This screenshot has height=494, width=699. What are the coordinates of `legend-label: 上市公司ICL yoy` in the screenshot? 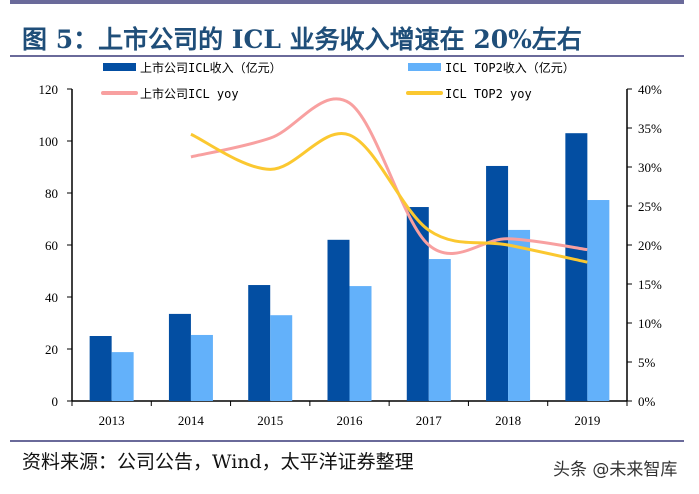 It's located at (189, 93).